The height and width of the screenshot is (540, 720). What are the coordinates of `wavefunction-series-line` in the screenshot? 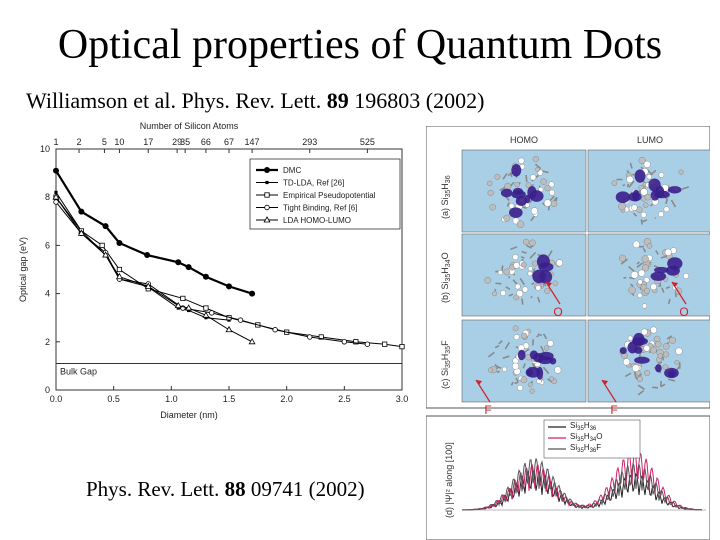 It's located at (582, 480).